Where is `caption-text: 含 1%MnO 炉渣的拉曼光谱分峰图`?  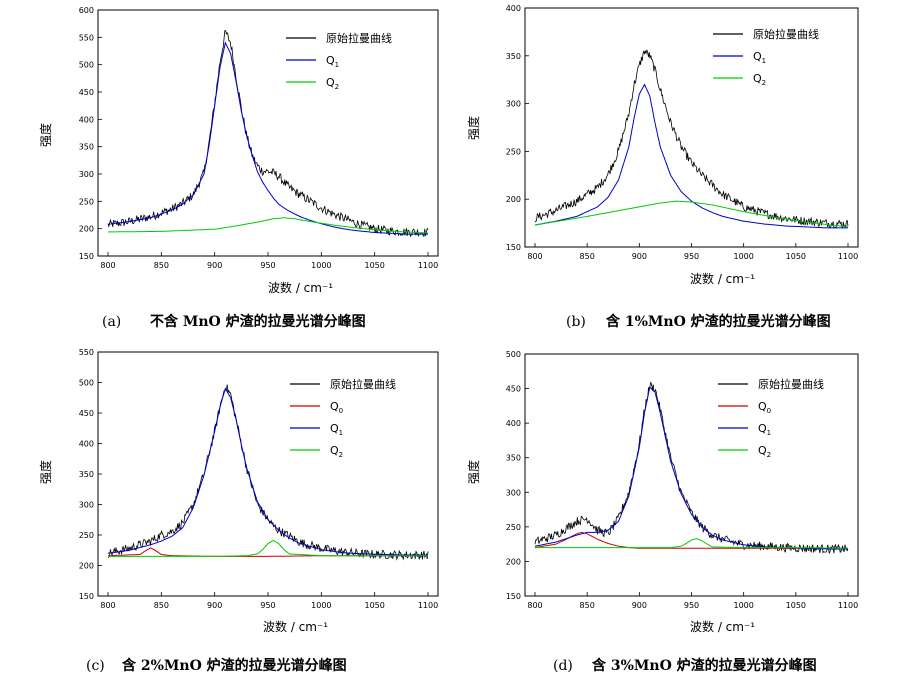
caption-text: 含 1%MnO 炉渣的拉曼光谱分峰图 is located at coordinates (718, 321).